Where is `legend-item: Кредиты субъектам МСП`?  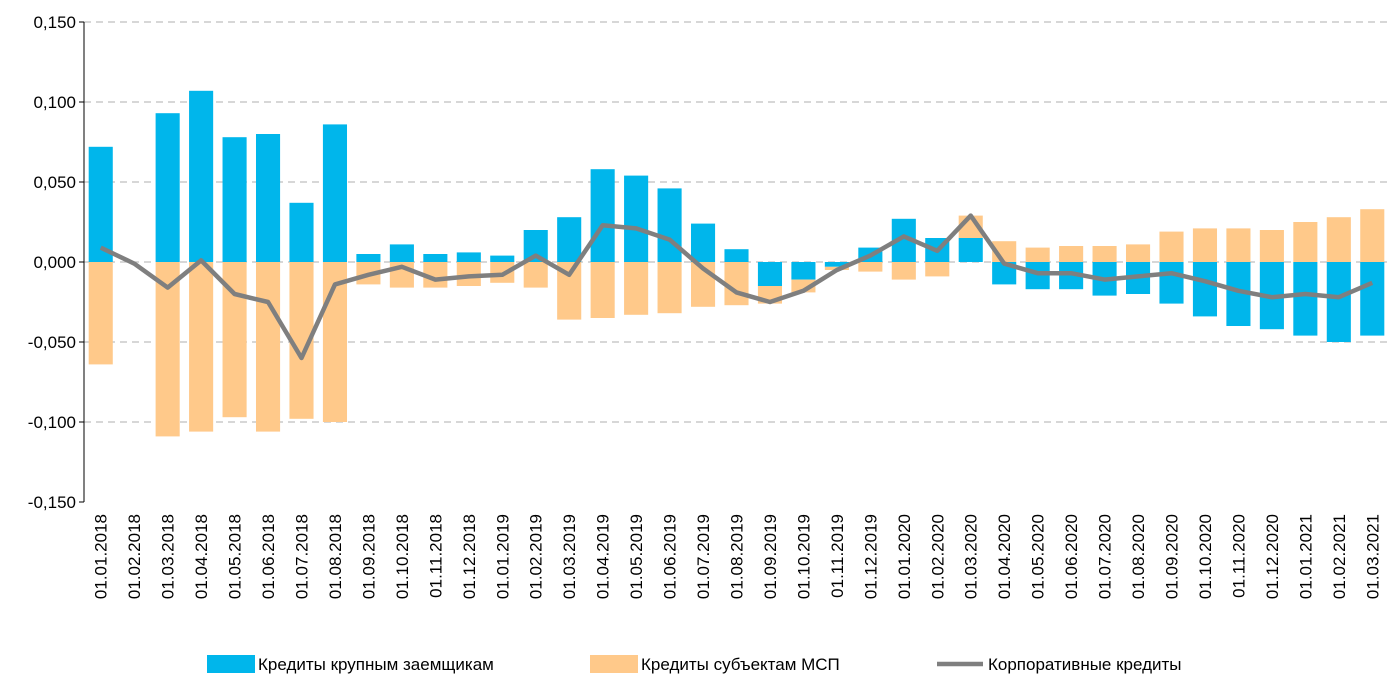 legend-item: Кредиты субъектам МСП is located at coordinates (715, 664).